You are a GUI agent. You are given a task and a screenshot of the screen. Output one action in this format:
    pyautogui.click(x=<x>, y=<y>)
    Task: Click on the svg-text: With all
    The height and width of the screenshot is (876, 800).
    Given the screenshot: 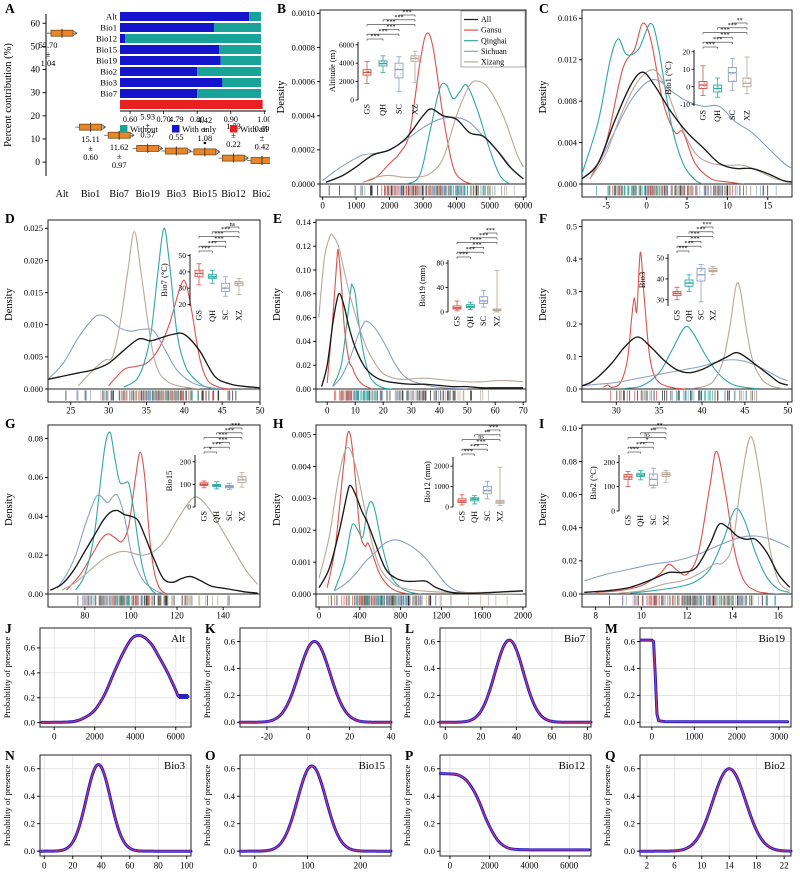 What is the action you would take?
    pyautogui.click(x=254, y=129)
    